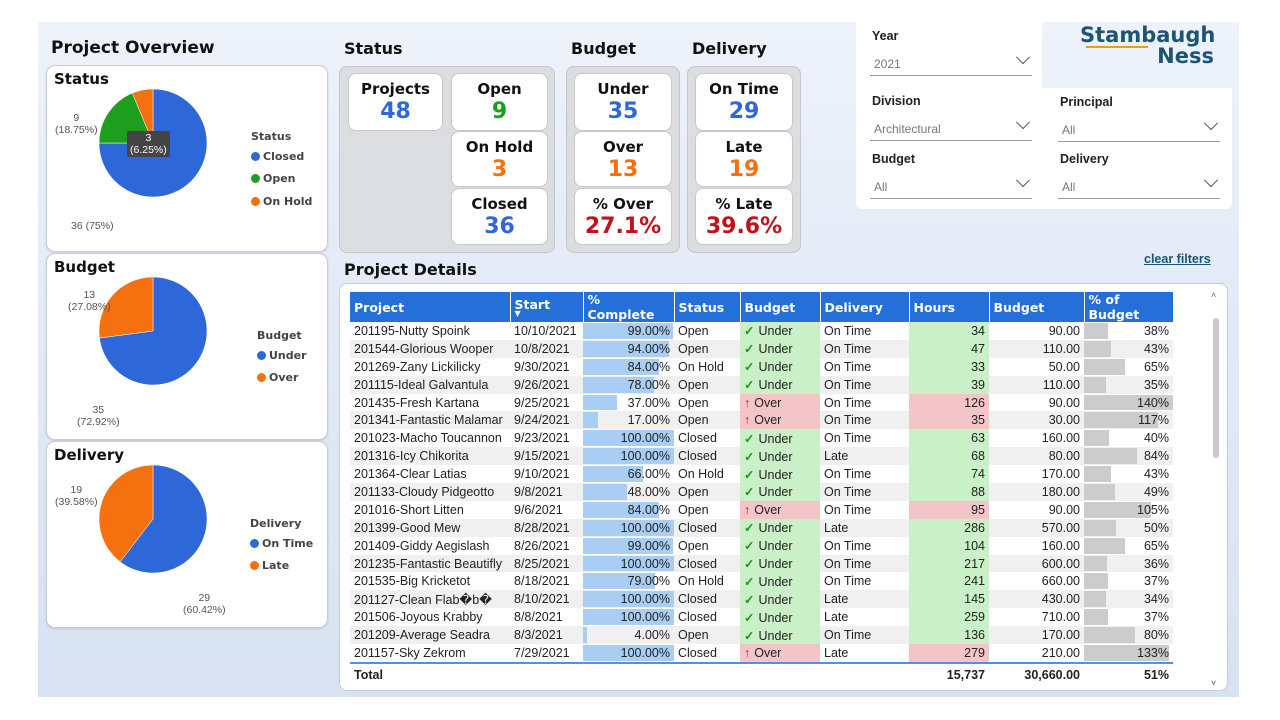 Image resolution: width=1280 pixels, height=720 pixels. What do you see at coordinates (1086, 102) in the screenshot?
I see `principal-filter-label: Principal` at bounding box center [1086, 102].